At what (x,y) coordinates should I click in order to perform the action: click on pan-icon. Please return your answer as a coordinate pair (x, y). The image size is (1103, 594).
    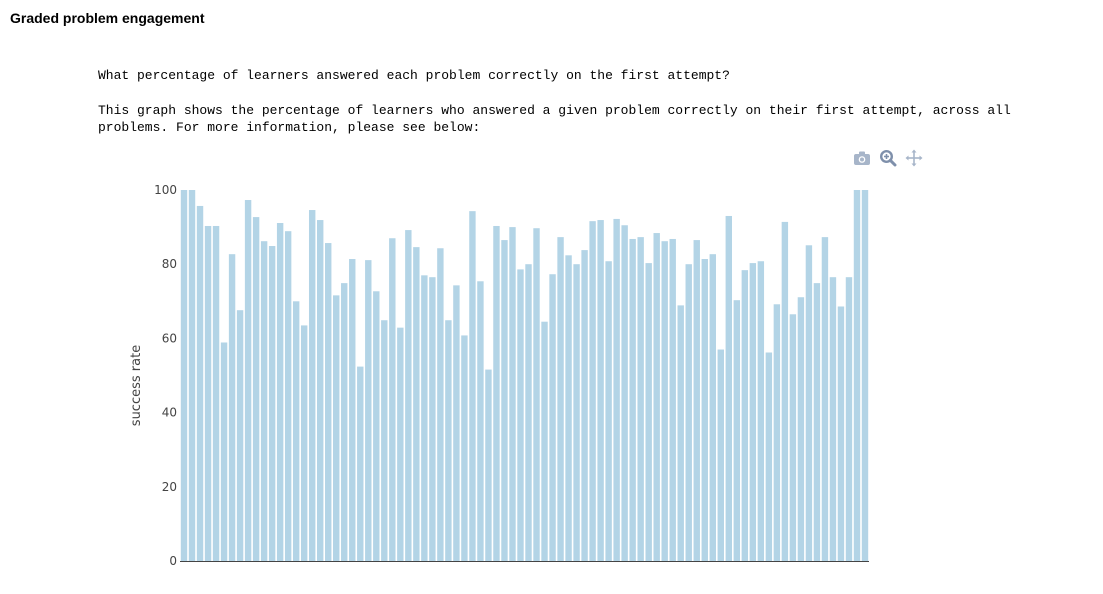
    Looking at the image, I should click on (914, 158).